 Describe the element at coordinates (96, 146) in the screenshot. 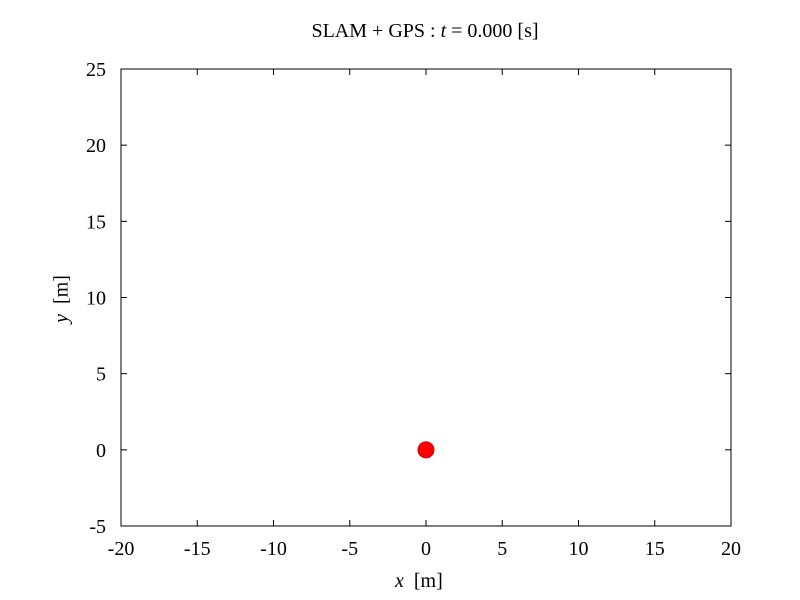

I see `y-tick-label: 20` at that location.